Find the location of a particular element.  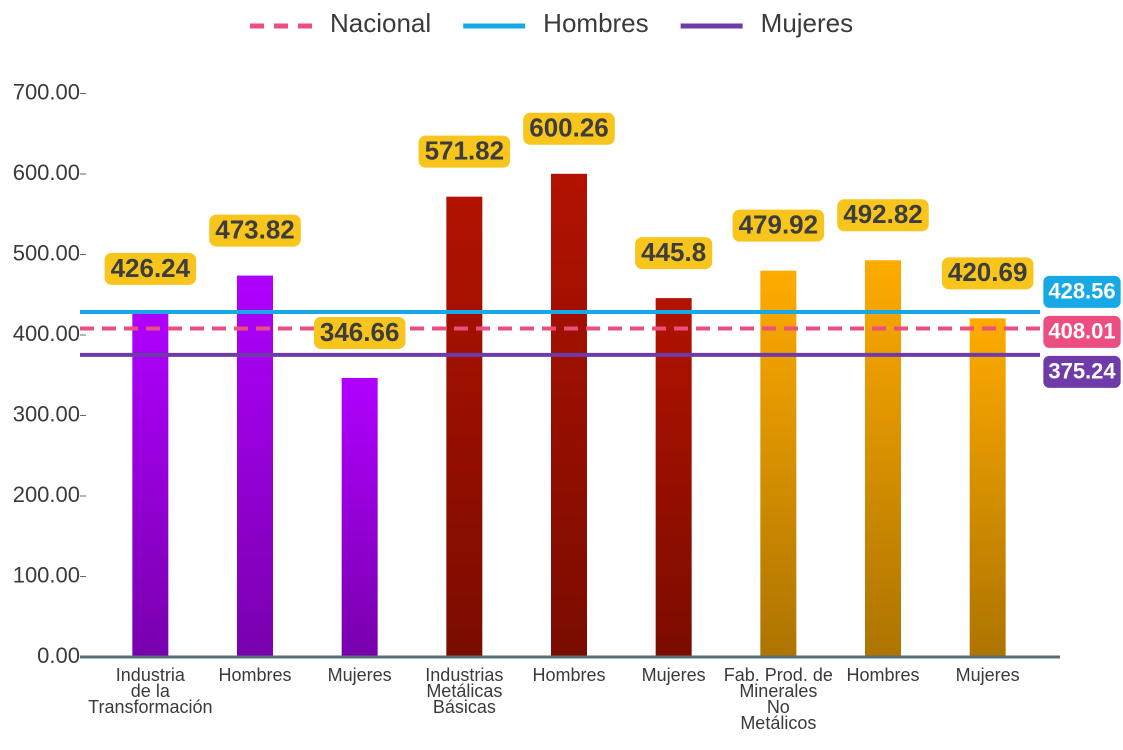

data-label: 492.82 is located at coordinates (883, 215).